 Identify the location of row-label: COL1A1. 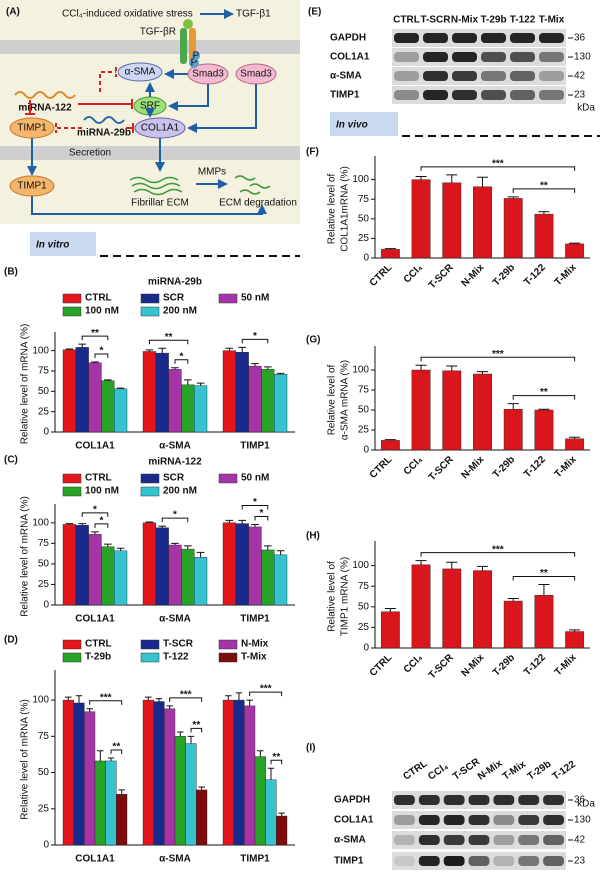
(354, 820).